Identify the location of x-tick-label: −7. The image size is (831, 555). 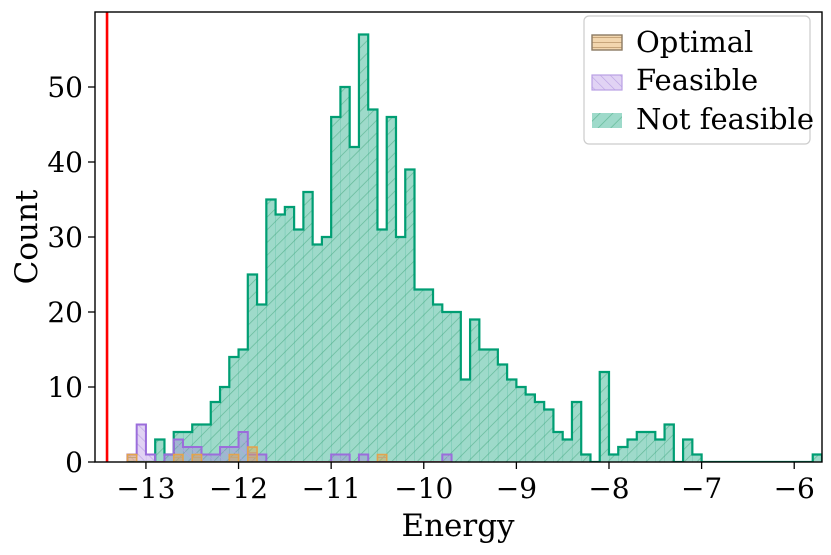
(701, 488).